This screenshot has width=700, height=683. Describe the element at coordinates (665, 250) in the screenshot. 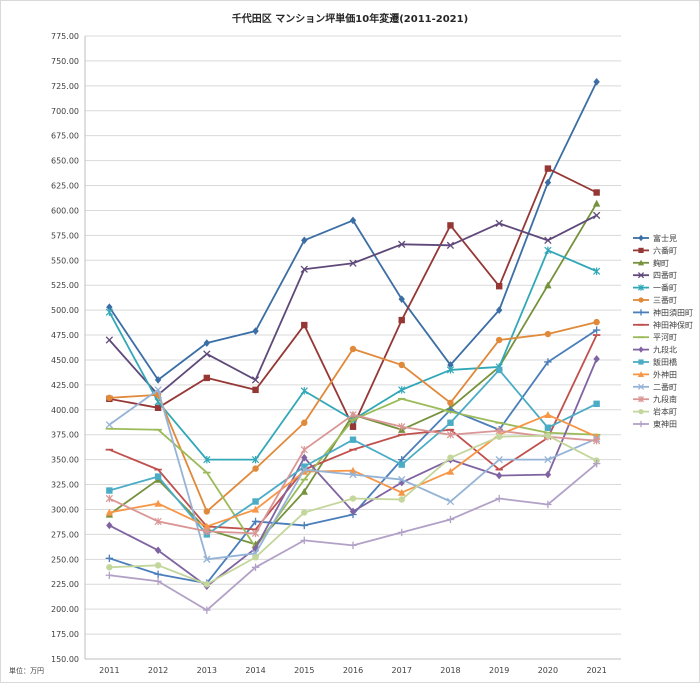

I see `legend-label: 六番町` at that location.